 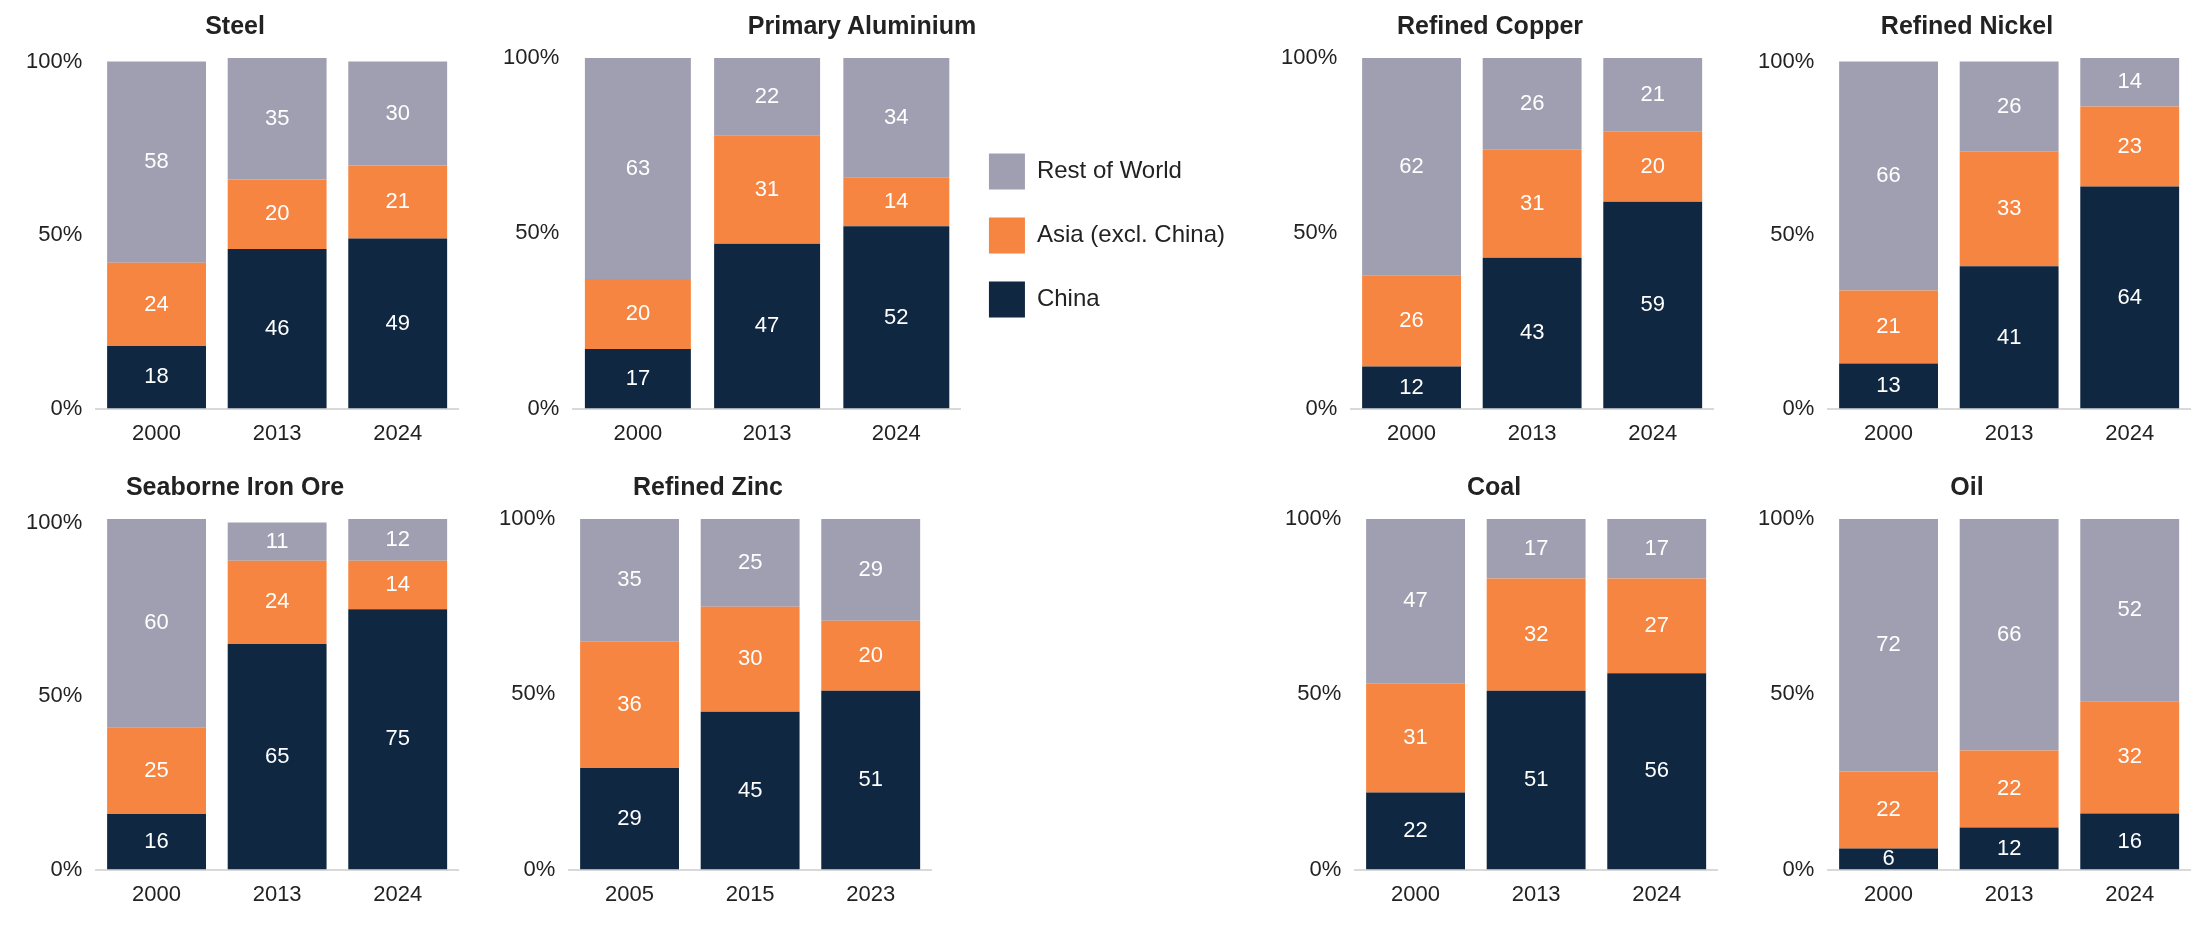 I want to click on data-label: 56, so click(x=1656, y=770).